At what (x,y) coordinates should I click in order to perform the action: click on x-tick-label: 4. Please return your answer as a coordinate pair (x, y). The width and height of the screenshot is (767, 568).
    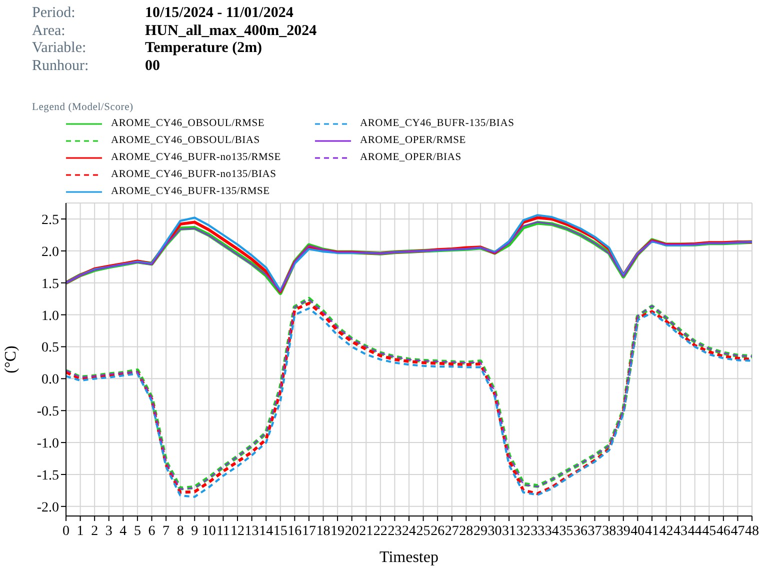
    Looking at the image, I should click on (123, 531).